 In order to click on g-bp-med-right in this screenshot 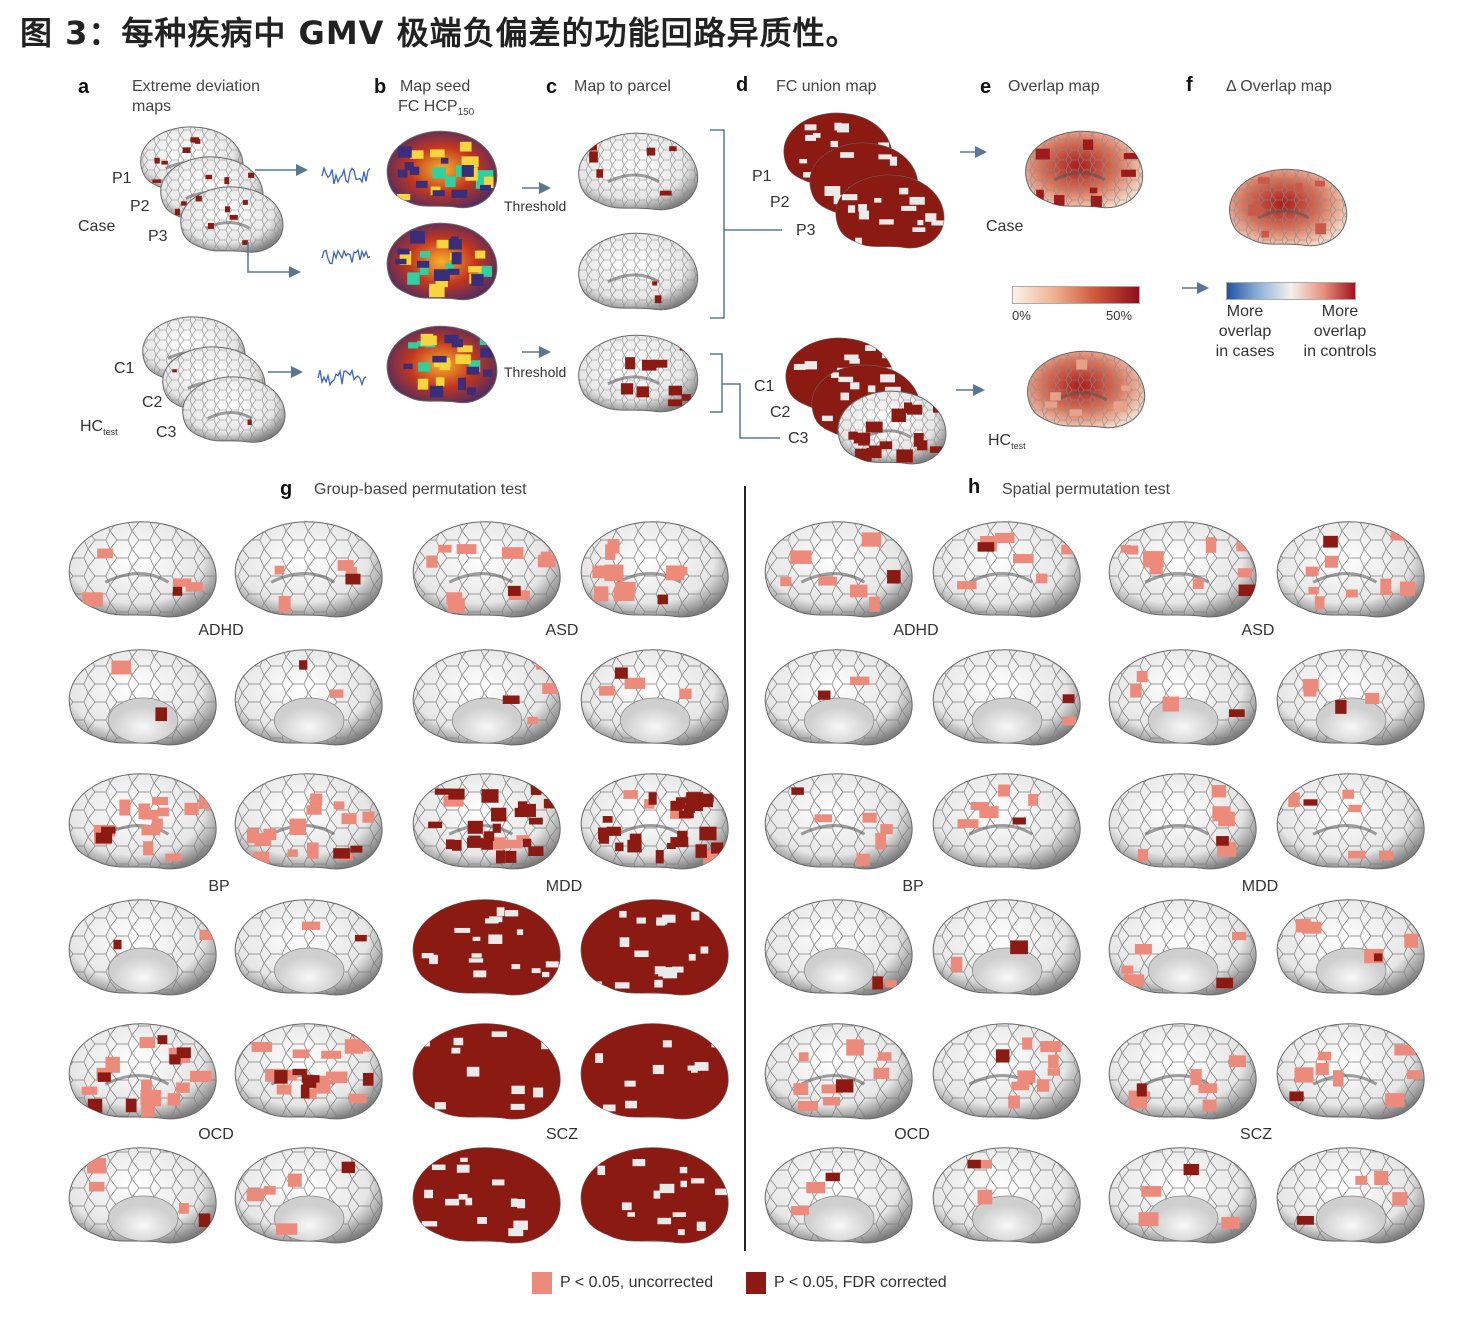, I will do `click(308, 947)`.